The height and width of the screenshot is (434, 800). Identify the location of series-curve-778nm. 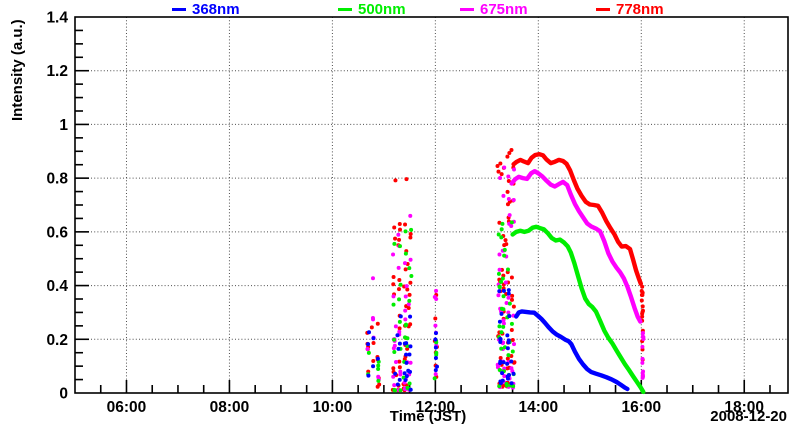
(577, 218).